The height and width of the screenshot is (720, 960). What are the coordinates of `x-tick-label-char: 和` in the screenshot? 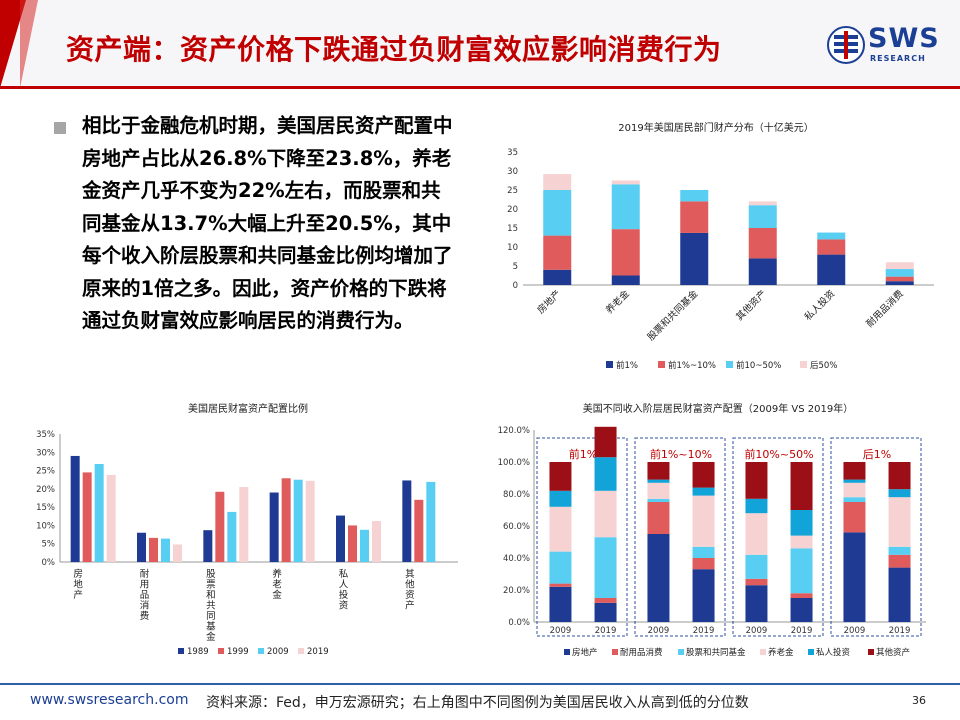 It's located at (211, 595).